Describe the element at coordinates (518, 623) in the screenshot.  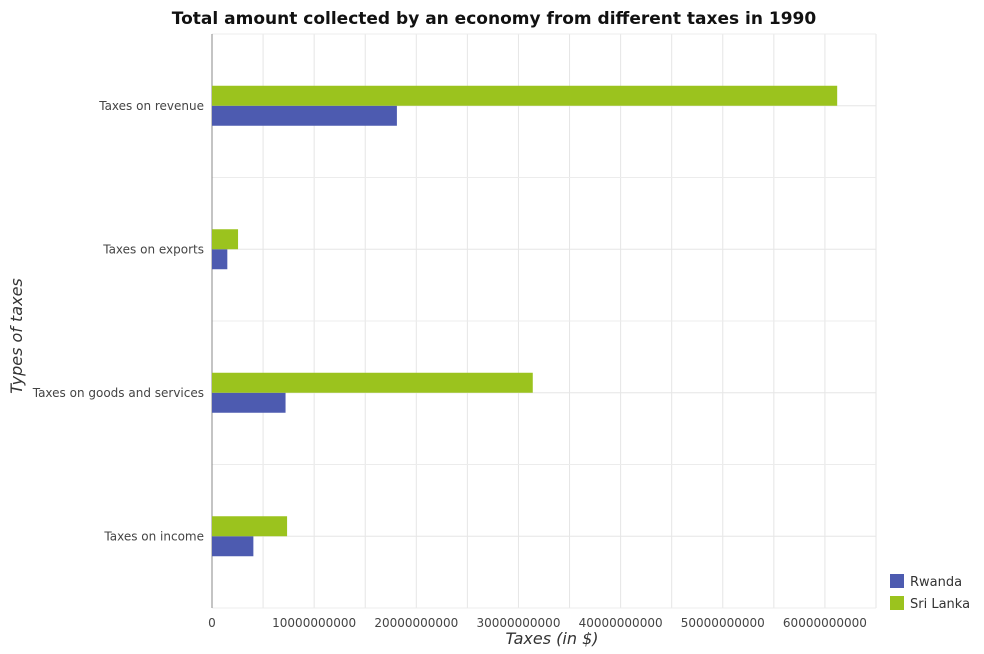
I see `x-tick-label: 30000000000` at that location.